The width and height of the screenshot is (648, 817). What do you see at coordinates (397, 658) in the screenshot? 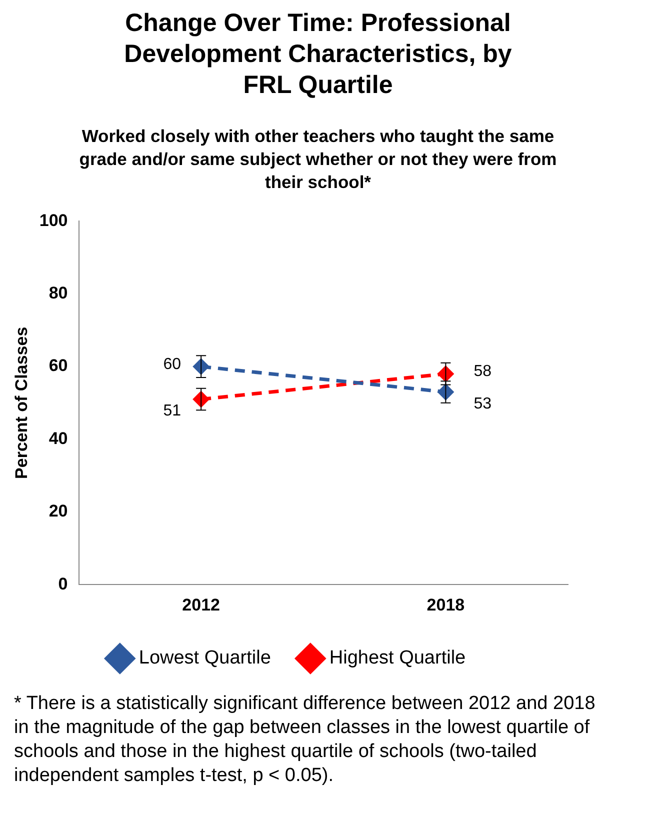
I see `legend-label: Highest Quartile` at bounding box center [397, 658].